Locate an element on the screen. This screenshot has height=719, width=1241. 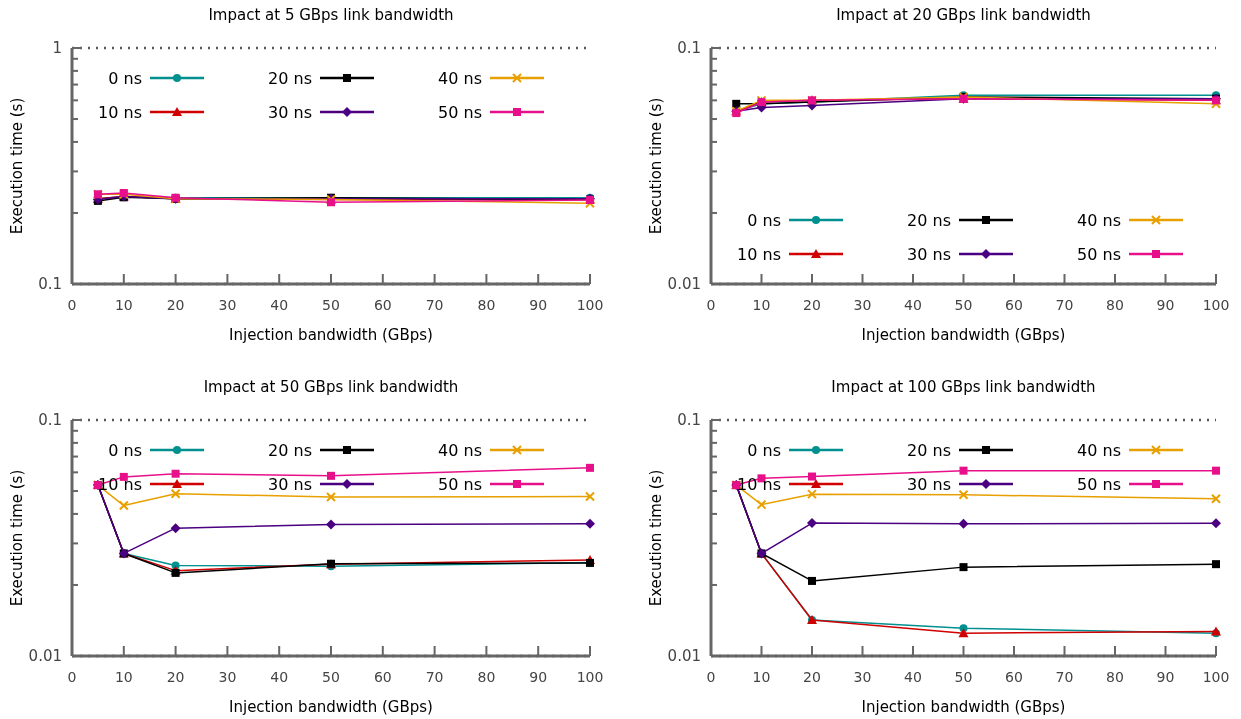
chart-title: Impact at 50 GBps link bandwidth is located at coordinates (331, 387).